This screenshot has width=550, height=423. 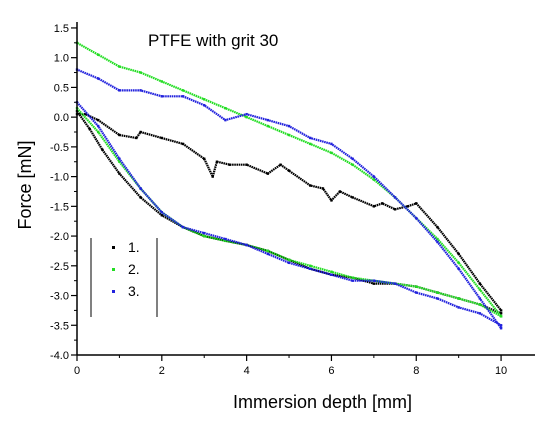 What do you see at coordinates (124, 277) in the screenshot?
I see `legend: 1. 2. 3.` at bounding box center [124, 277].